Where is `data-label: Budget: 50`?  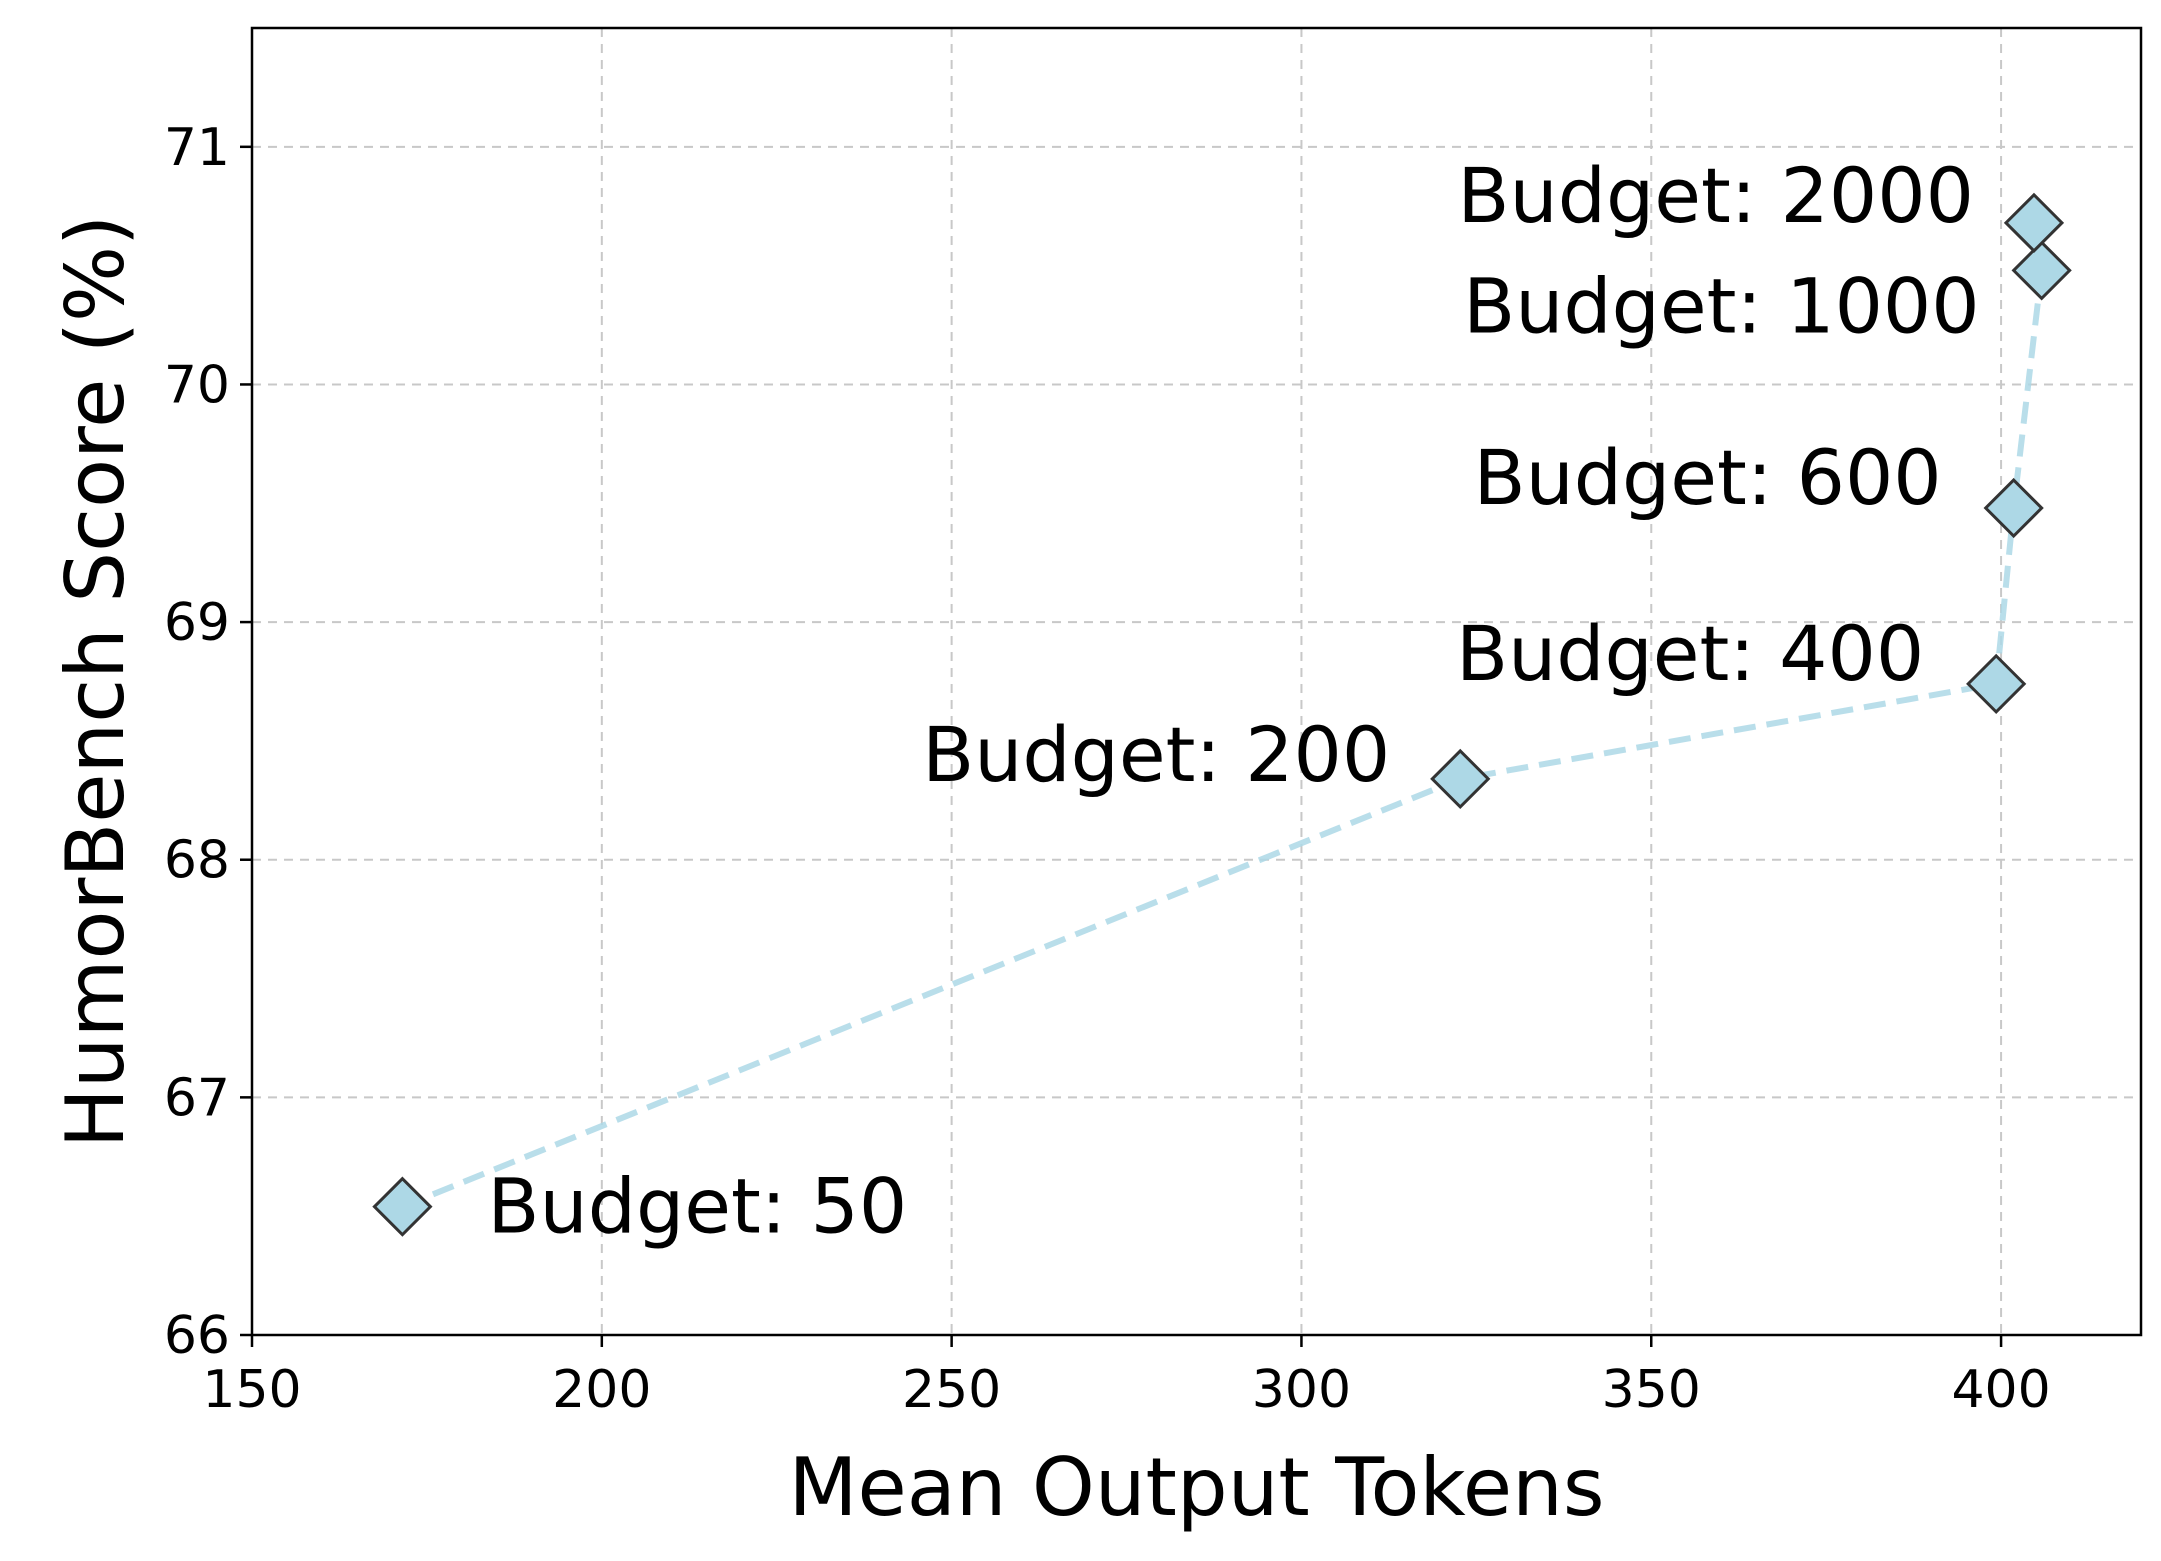
data-label: Budget: 50 is located at coordinates (697, 1206).